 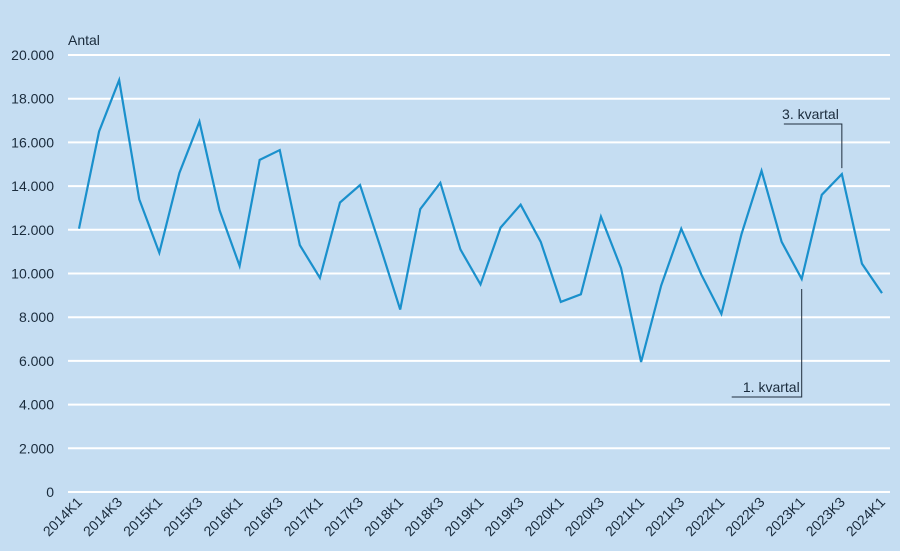 What do you see at coordinates (36, 405) in the screenshot?
I see `y-tick-label: 4.000` at bounding box center [36, 405].